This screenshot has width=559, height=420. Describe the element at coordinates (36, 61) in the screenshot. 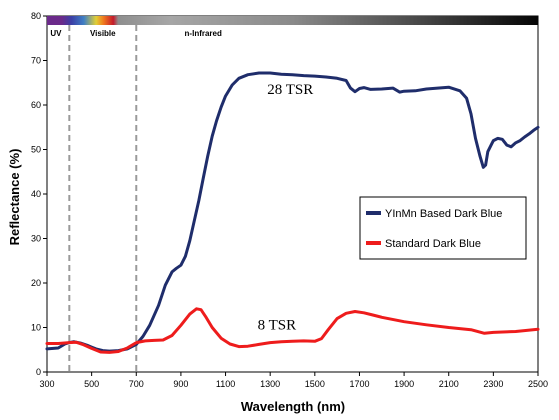

I see `y-tick-label: 70` at that location.